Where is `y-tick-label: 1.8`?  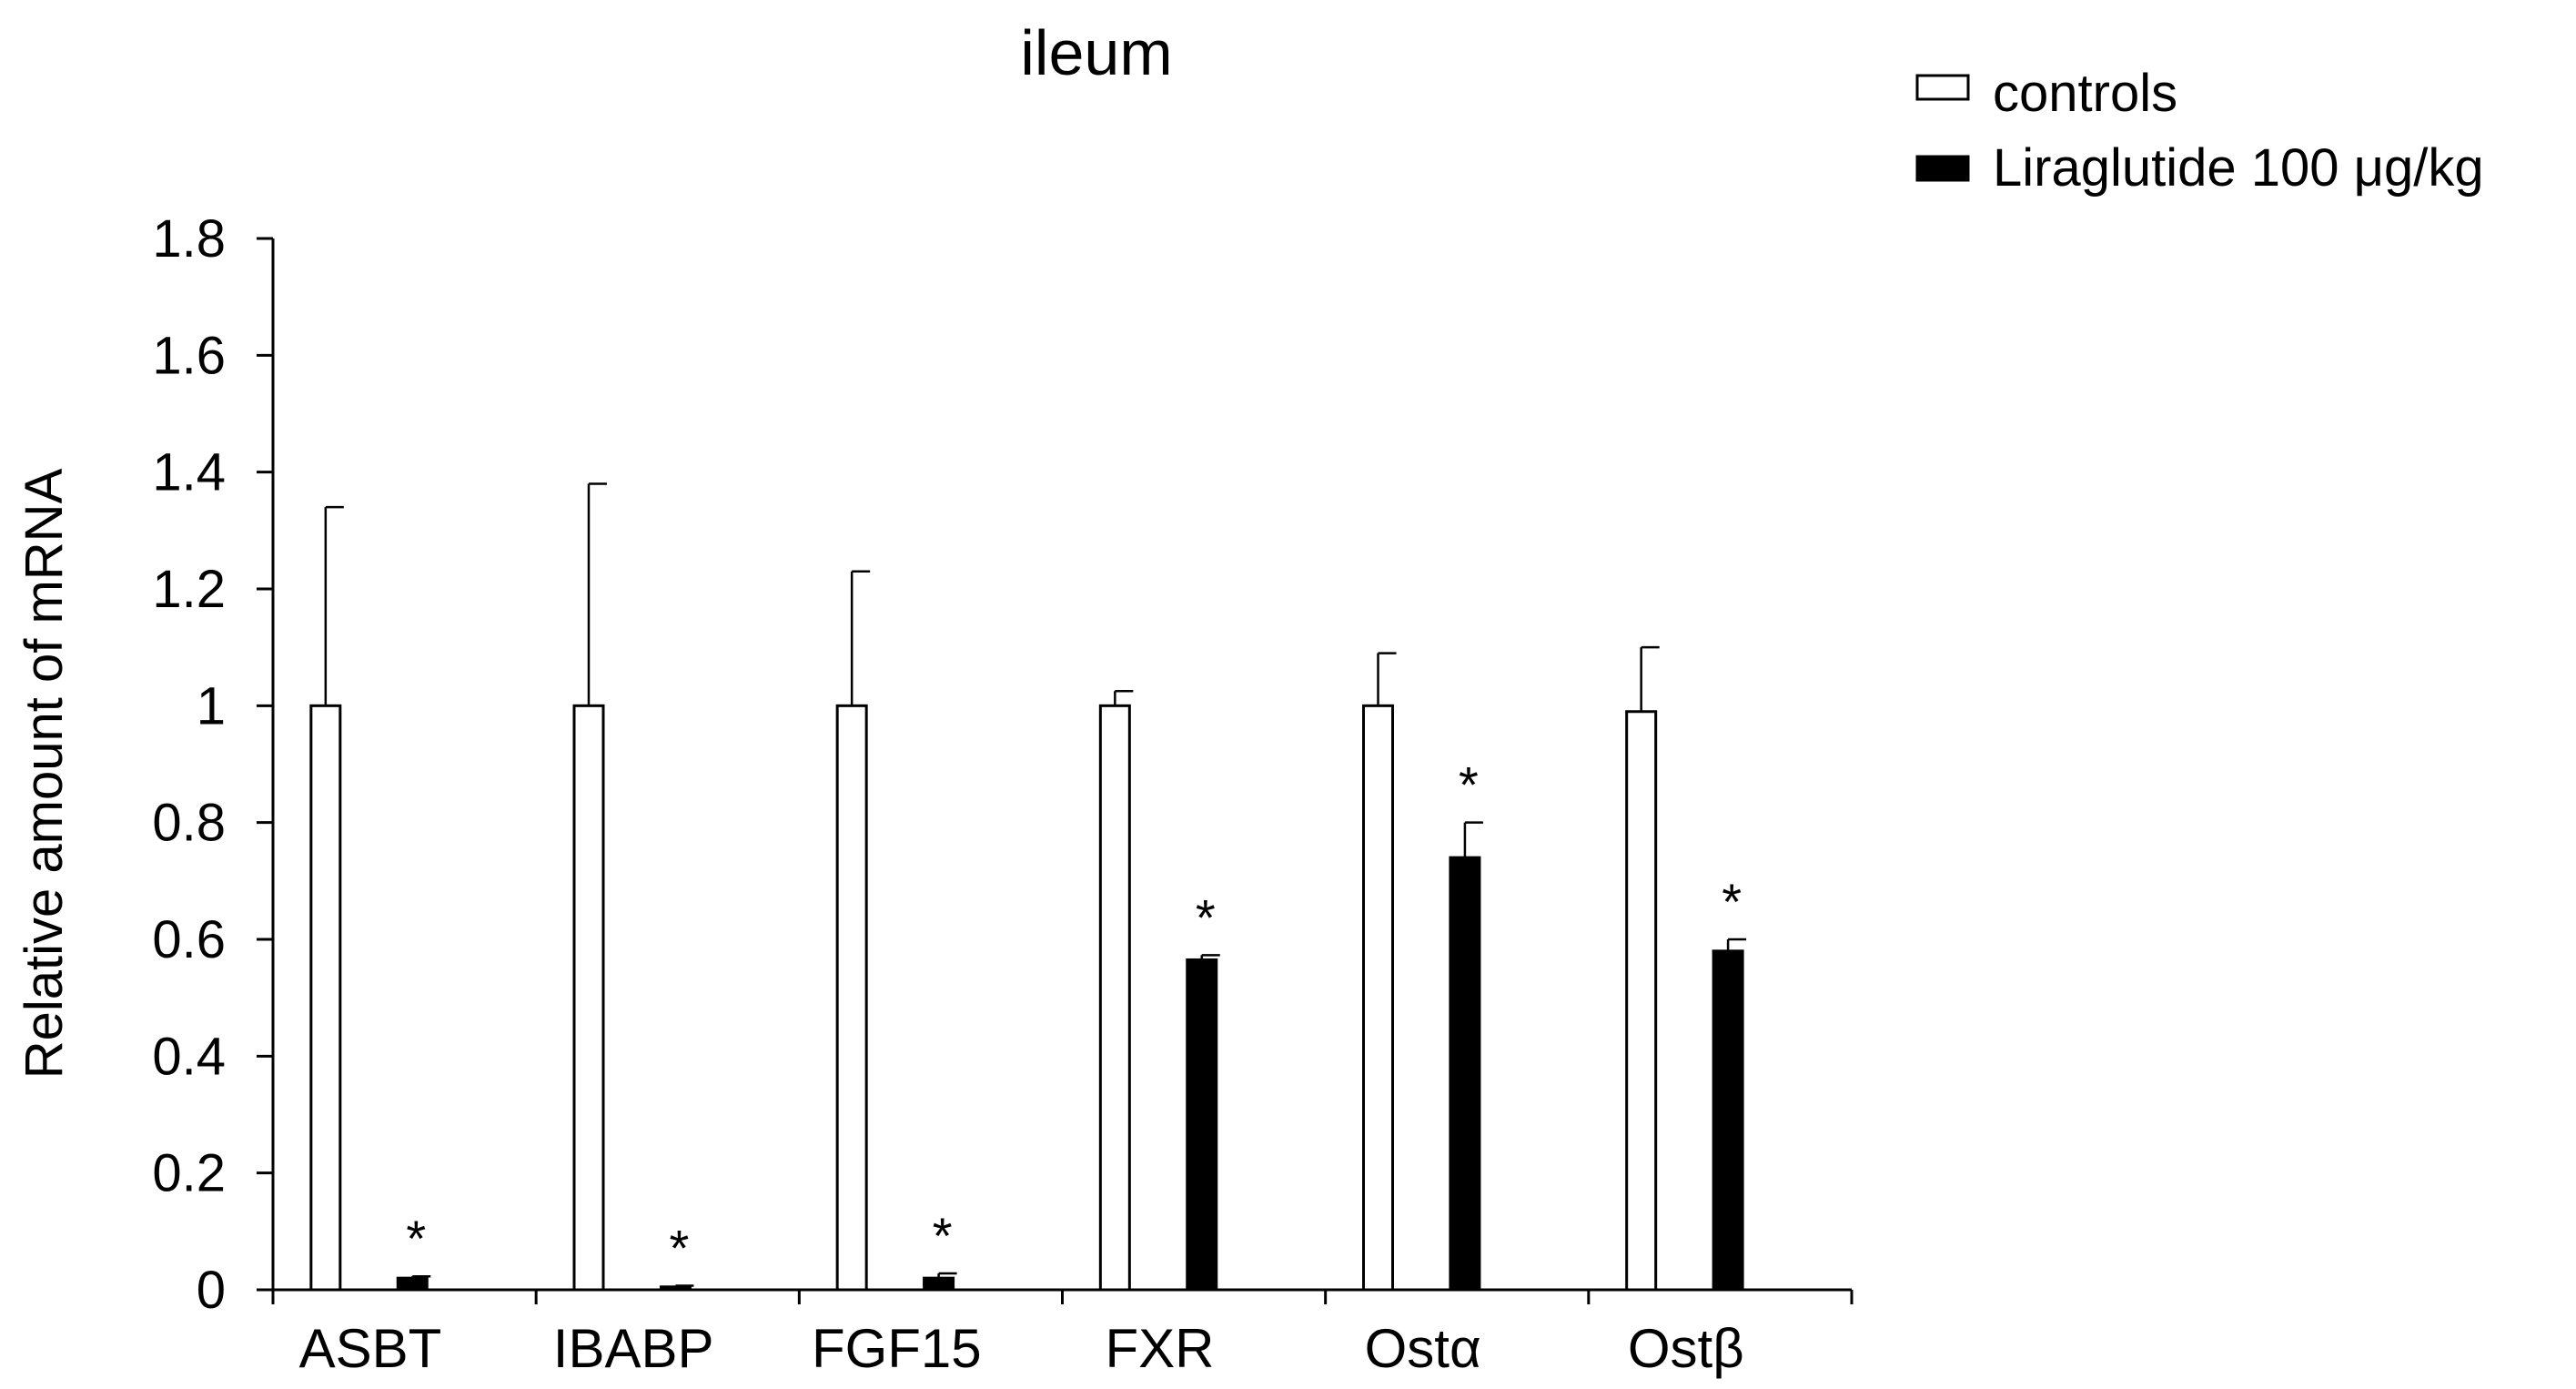 y-tick-label: 1.8 is located at coordinates (189, 239).